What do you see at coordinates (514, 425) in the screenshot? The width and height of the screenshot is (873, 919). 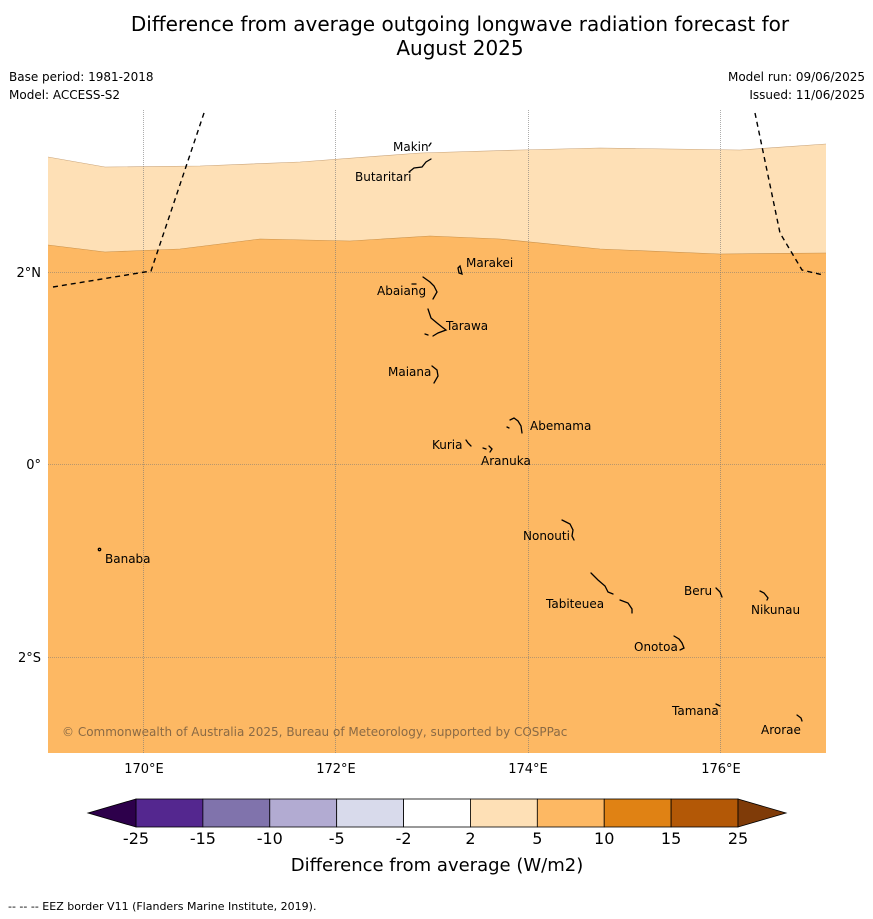 I see `island-shape-abemama` at bounding box center [514, 425].